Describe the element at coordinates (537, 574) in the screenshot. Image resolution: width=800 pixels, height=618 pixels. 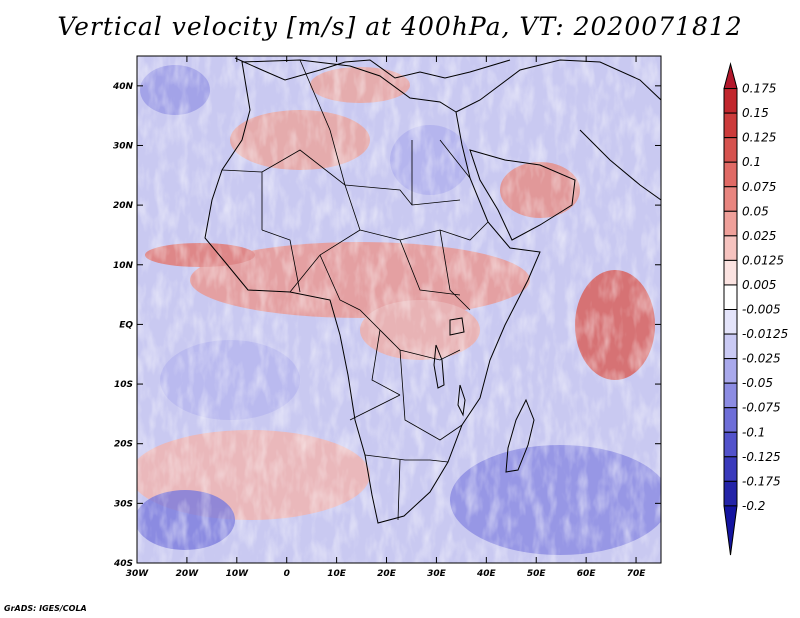
I see `lon-tick-label: 50E` at that location.